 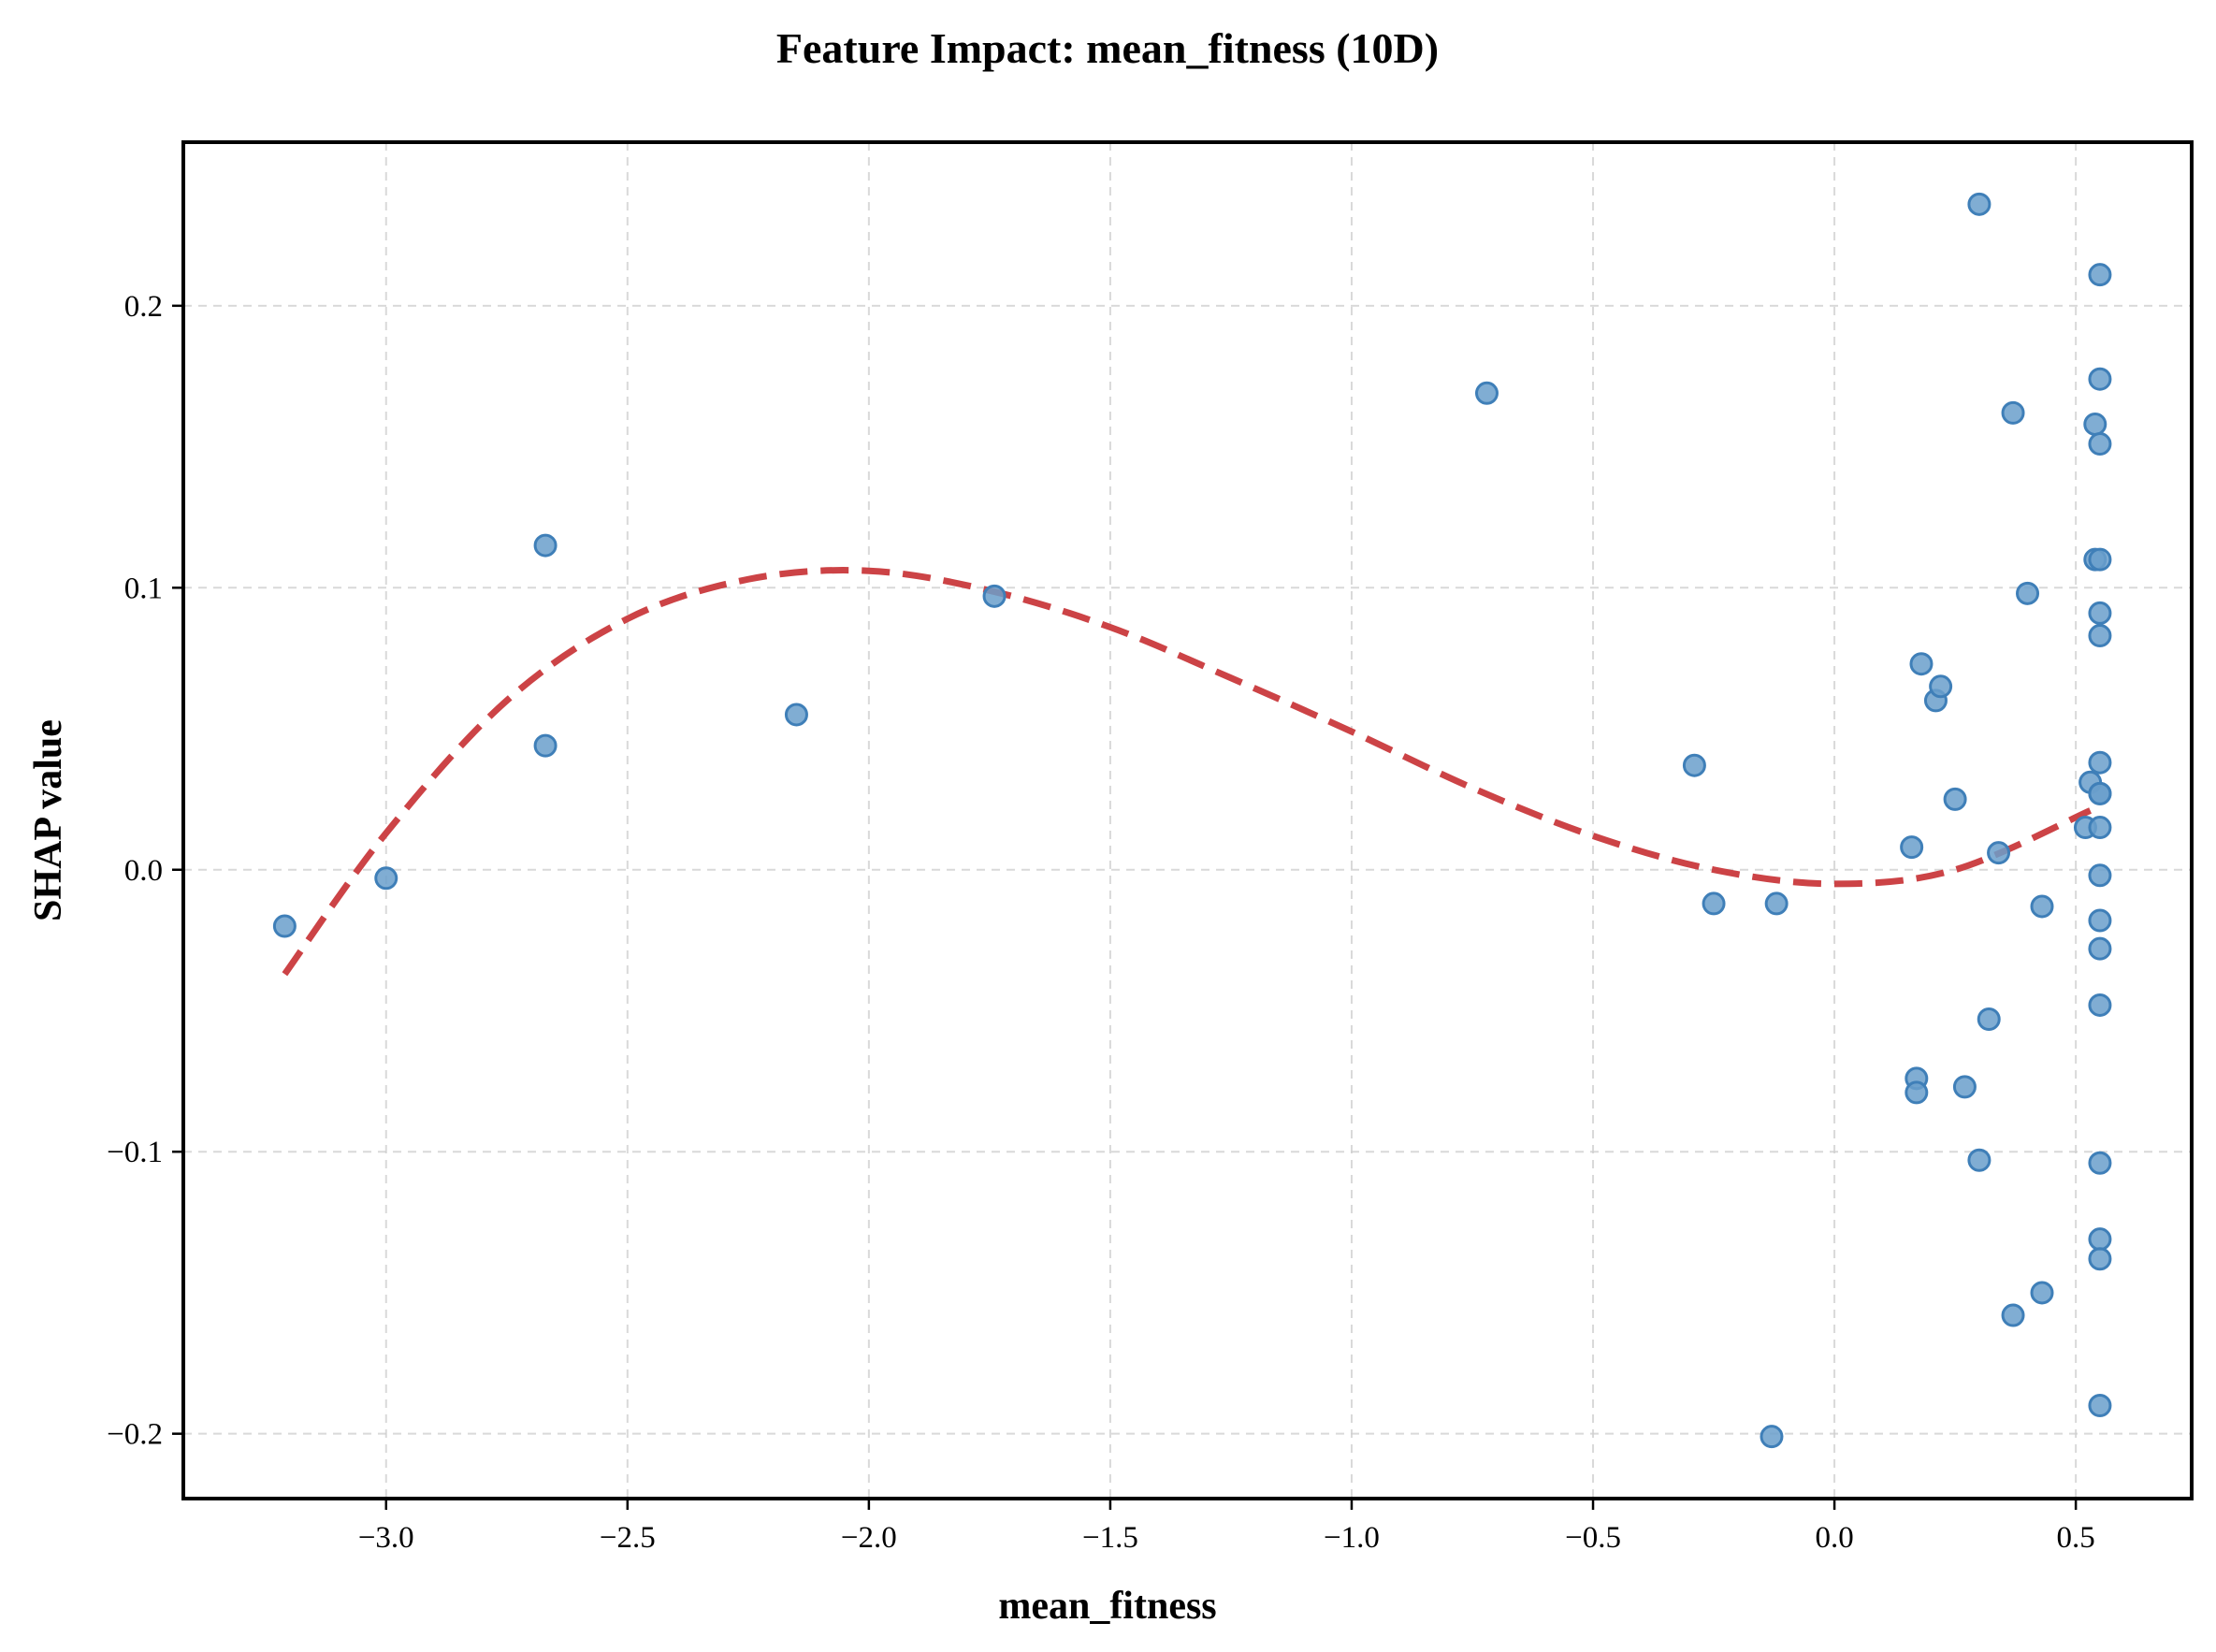 What do you see at coordinates (2076, 1538) in the screenshot?
I see `x-tick-label: 0.5` at bounding box center [2076, 1538].